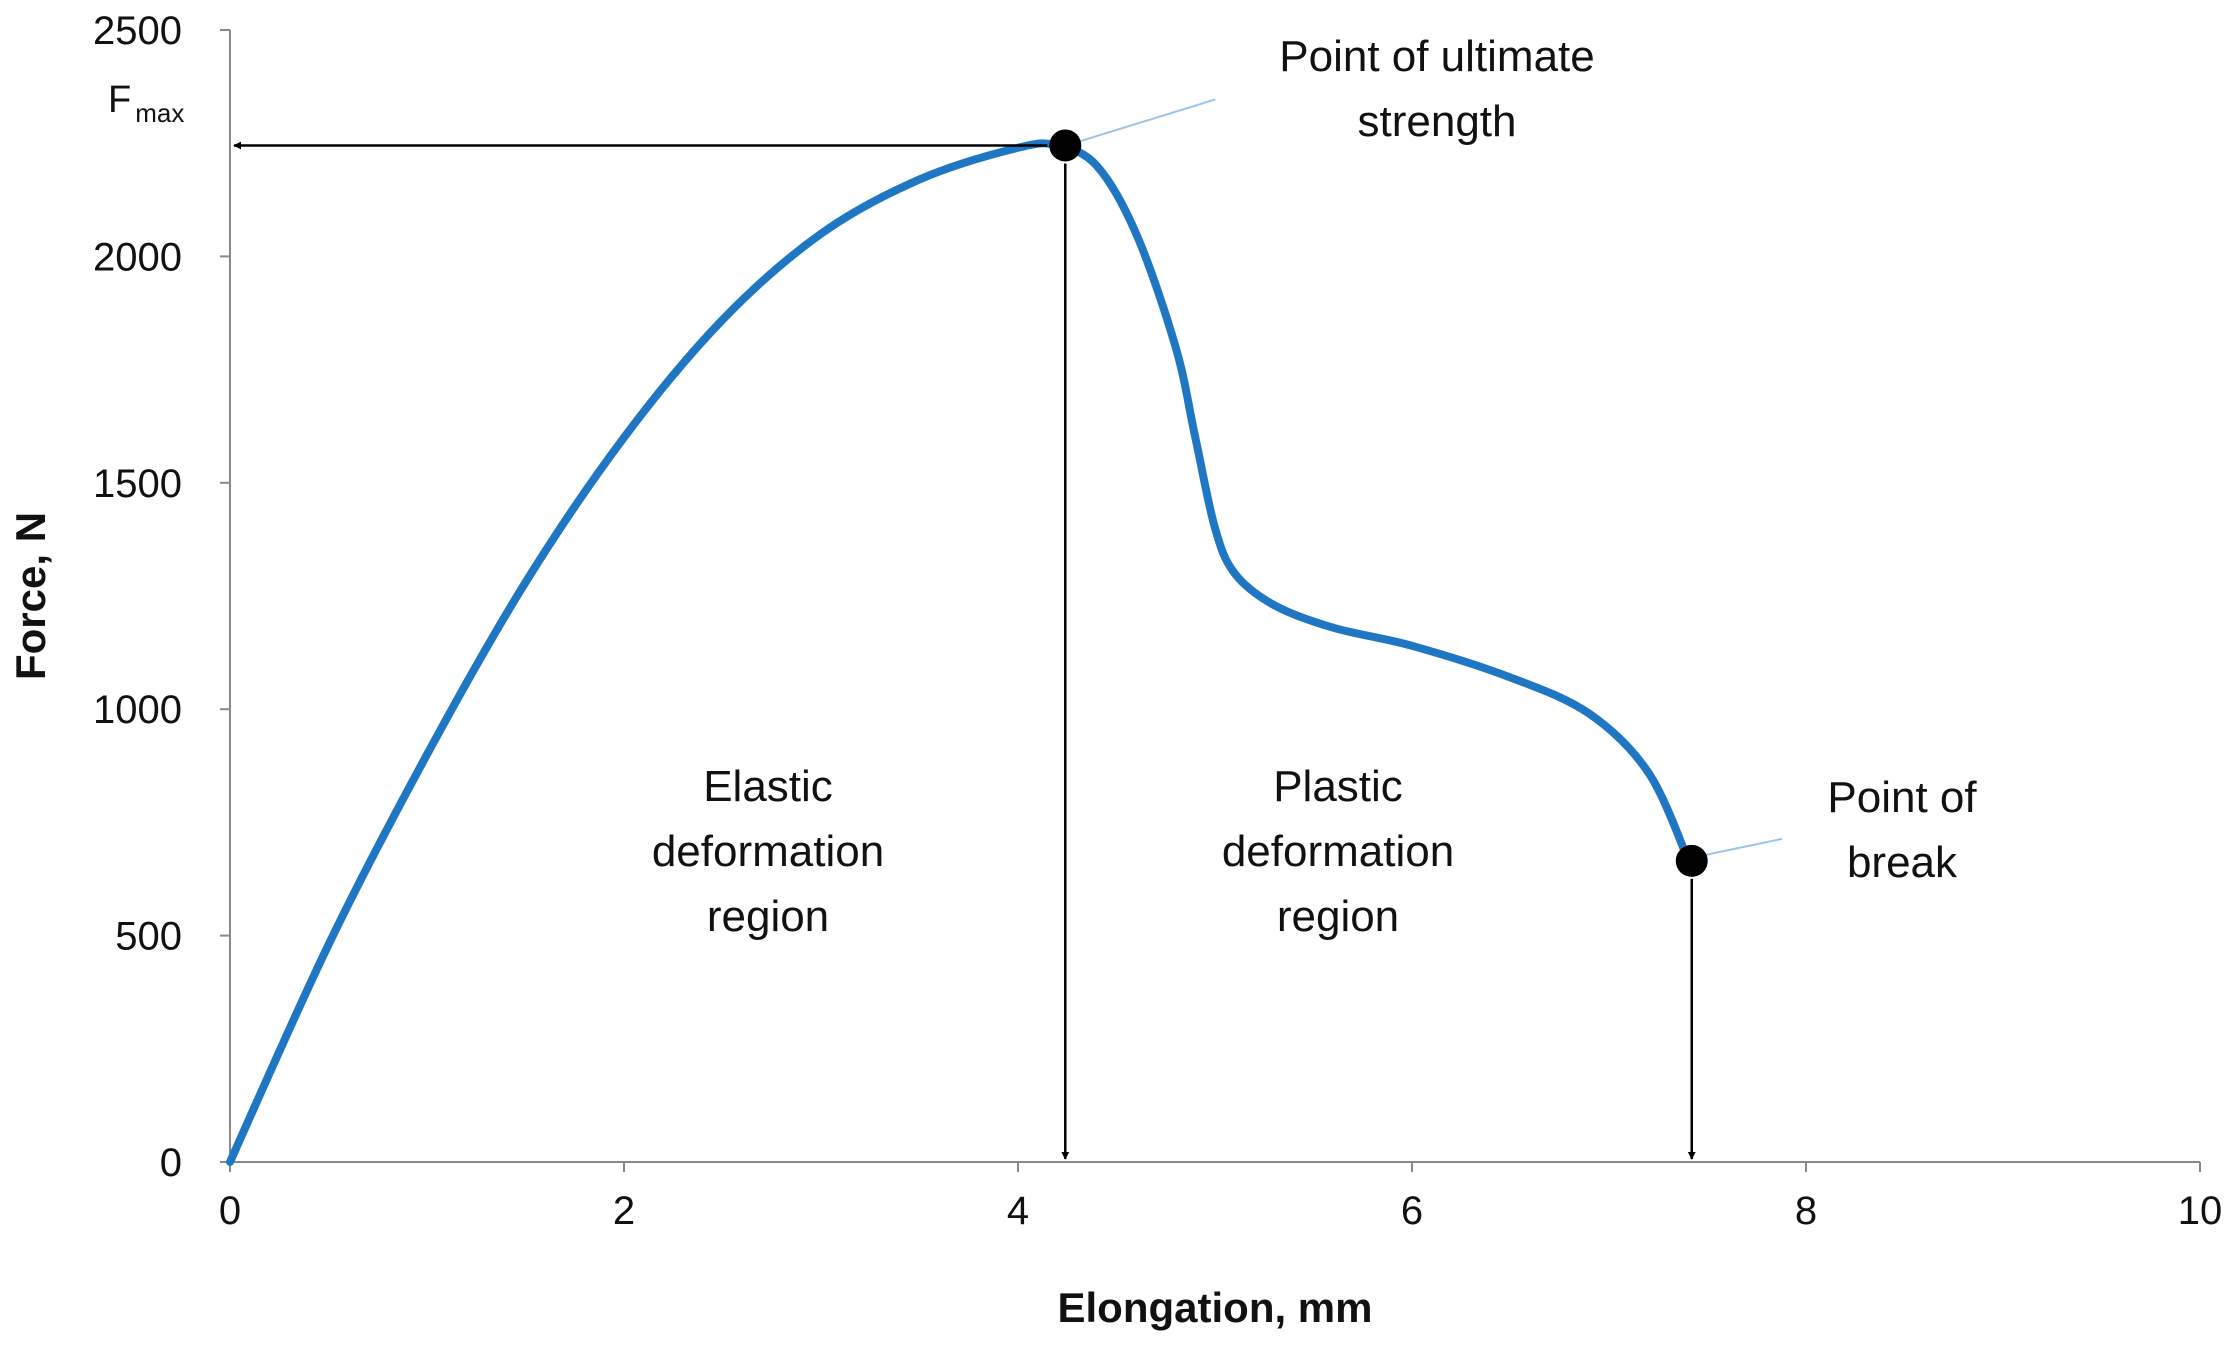  Describe the element at coordinates (768, 851) in the screenshot. I see `elastic-region-line2: deformation` at that location.